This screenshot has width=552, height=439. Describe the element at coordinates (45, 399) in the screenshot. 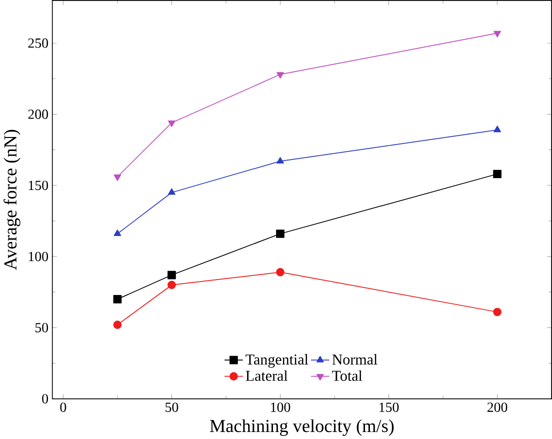

I see `y-tick-label: 0` at that location.